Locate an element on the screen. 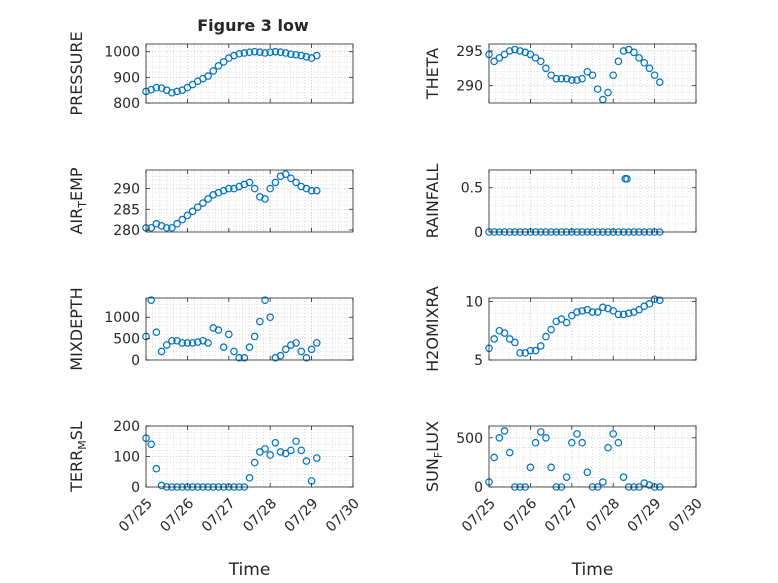 Image resolution: width=778 pixels, height=583 pixels. y-tick-label: 290 is located at coordinates (469, 87).